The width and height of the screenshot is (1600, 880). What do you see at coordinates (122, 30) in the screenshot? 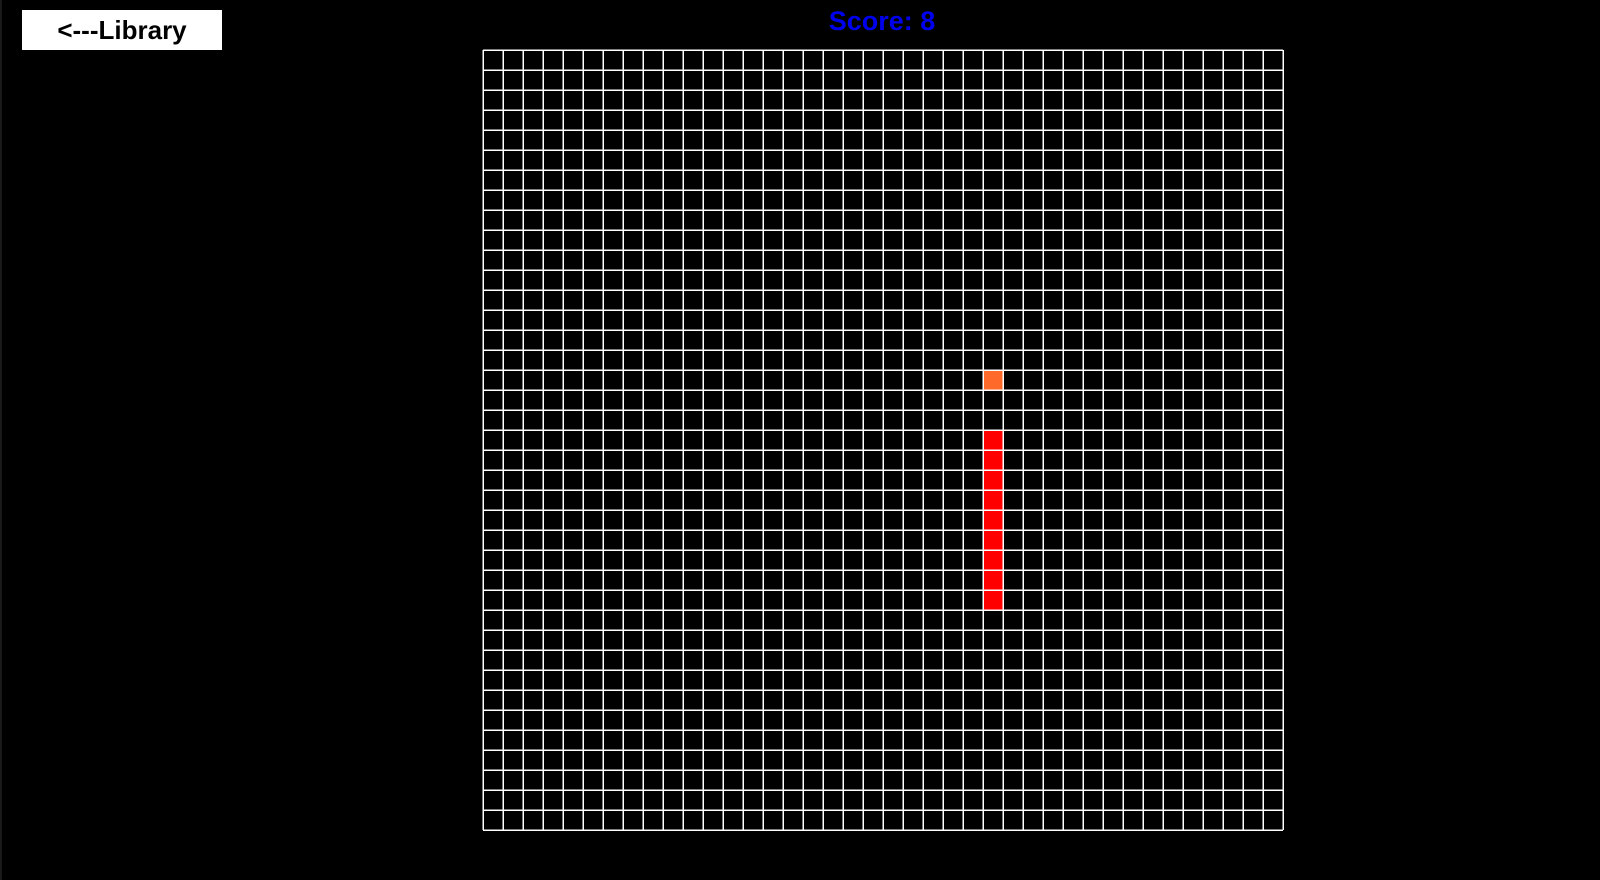
I see `back-to-library-button: <---Library` at bounding box center [122, 30].